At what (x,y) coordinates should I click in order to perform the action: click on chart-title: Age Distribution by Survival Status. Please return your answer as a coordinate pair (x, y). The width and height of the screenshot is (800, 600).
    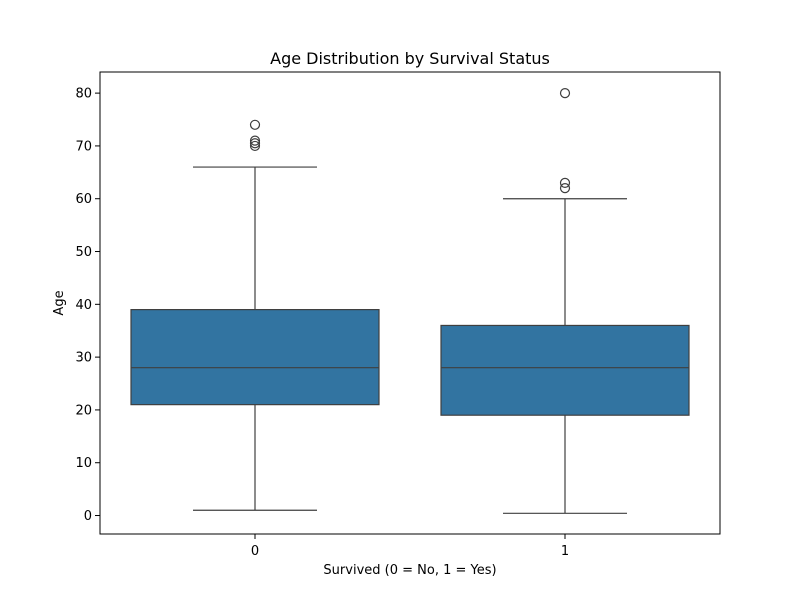
    Looking at the image, I should click on (410, 58).